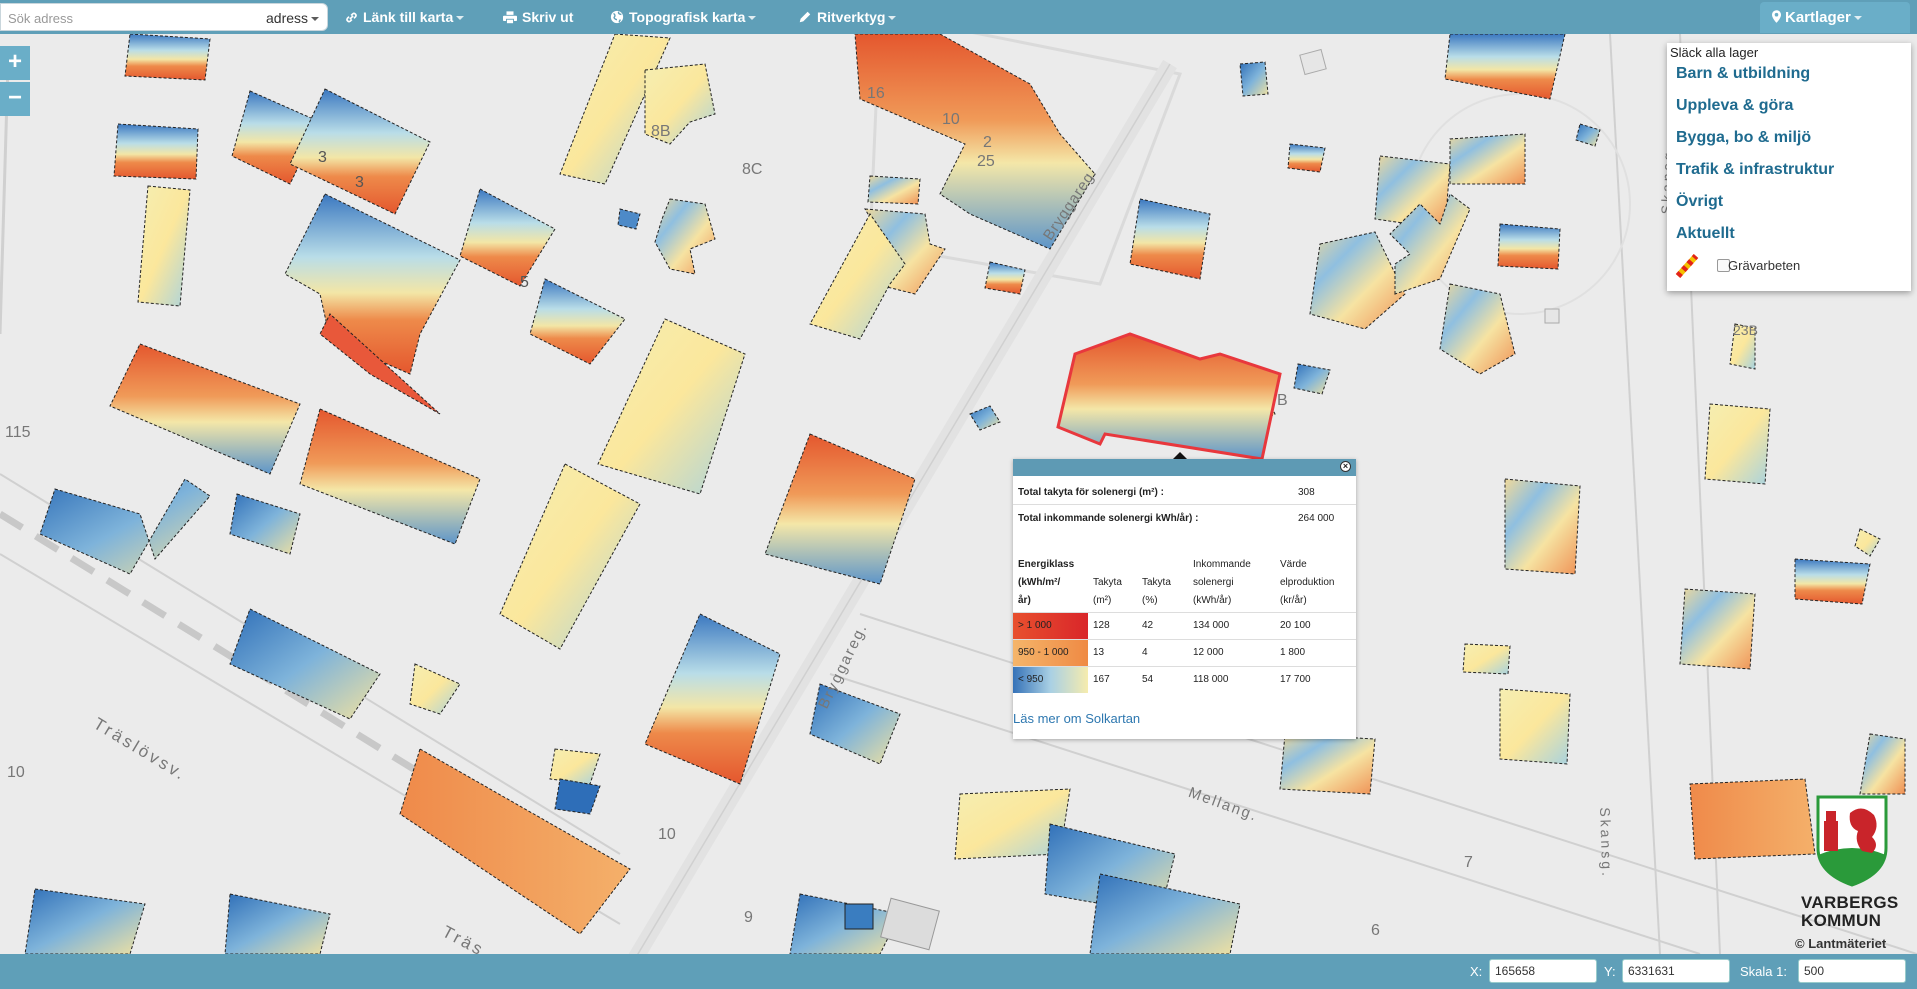  I want to click on total-area-label: Total takyta för solenergi (m²) :, so click(1091, 492).